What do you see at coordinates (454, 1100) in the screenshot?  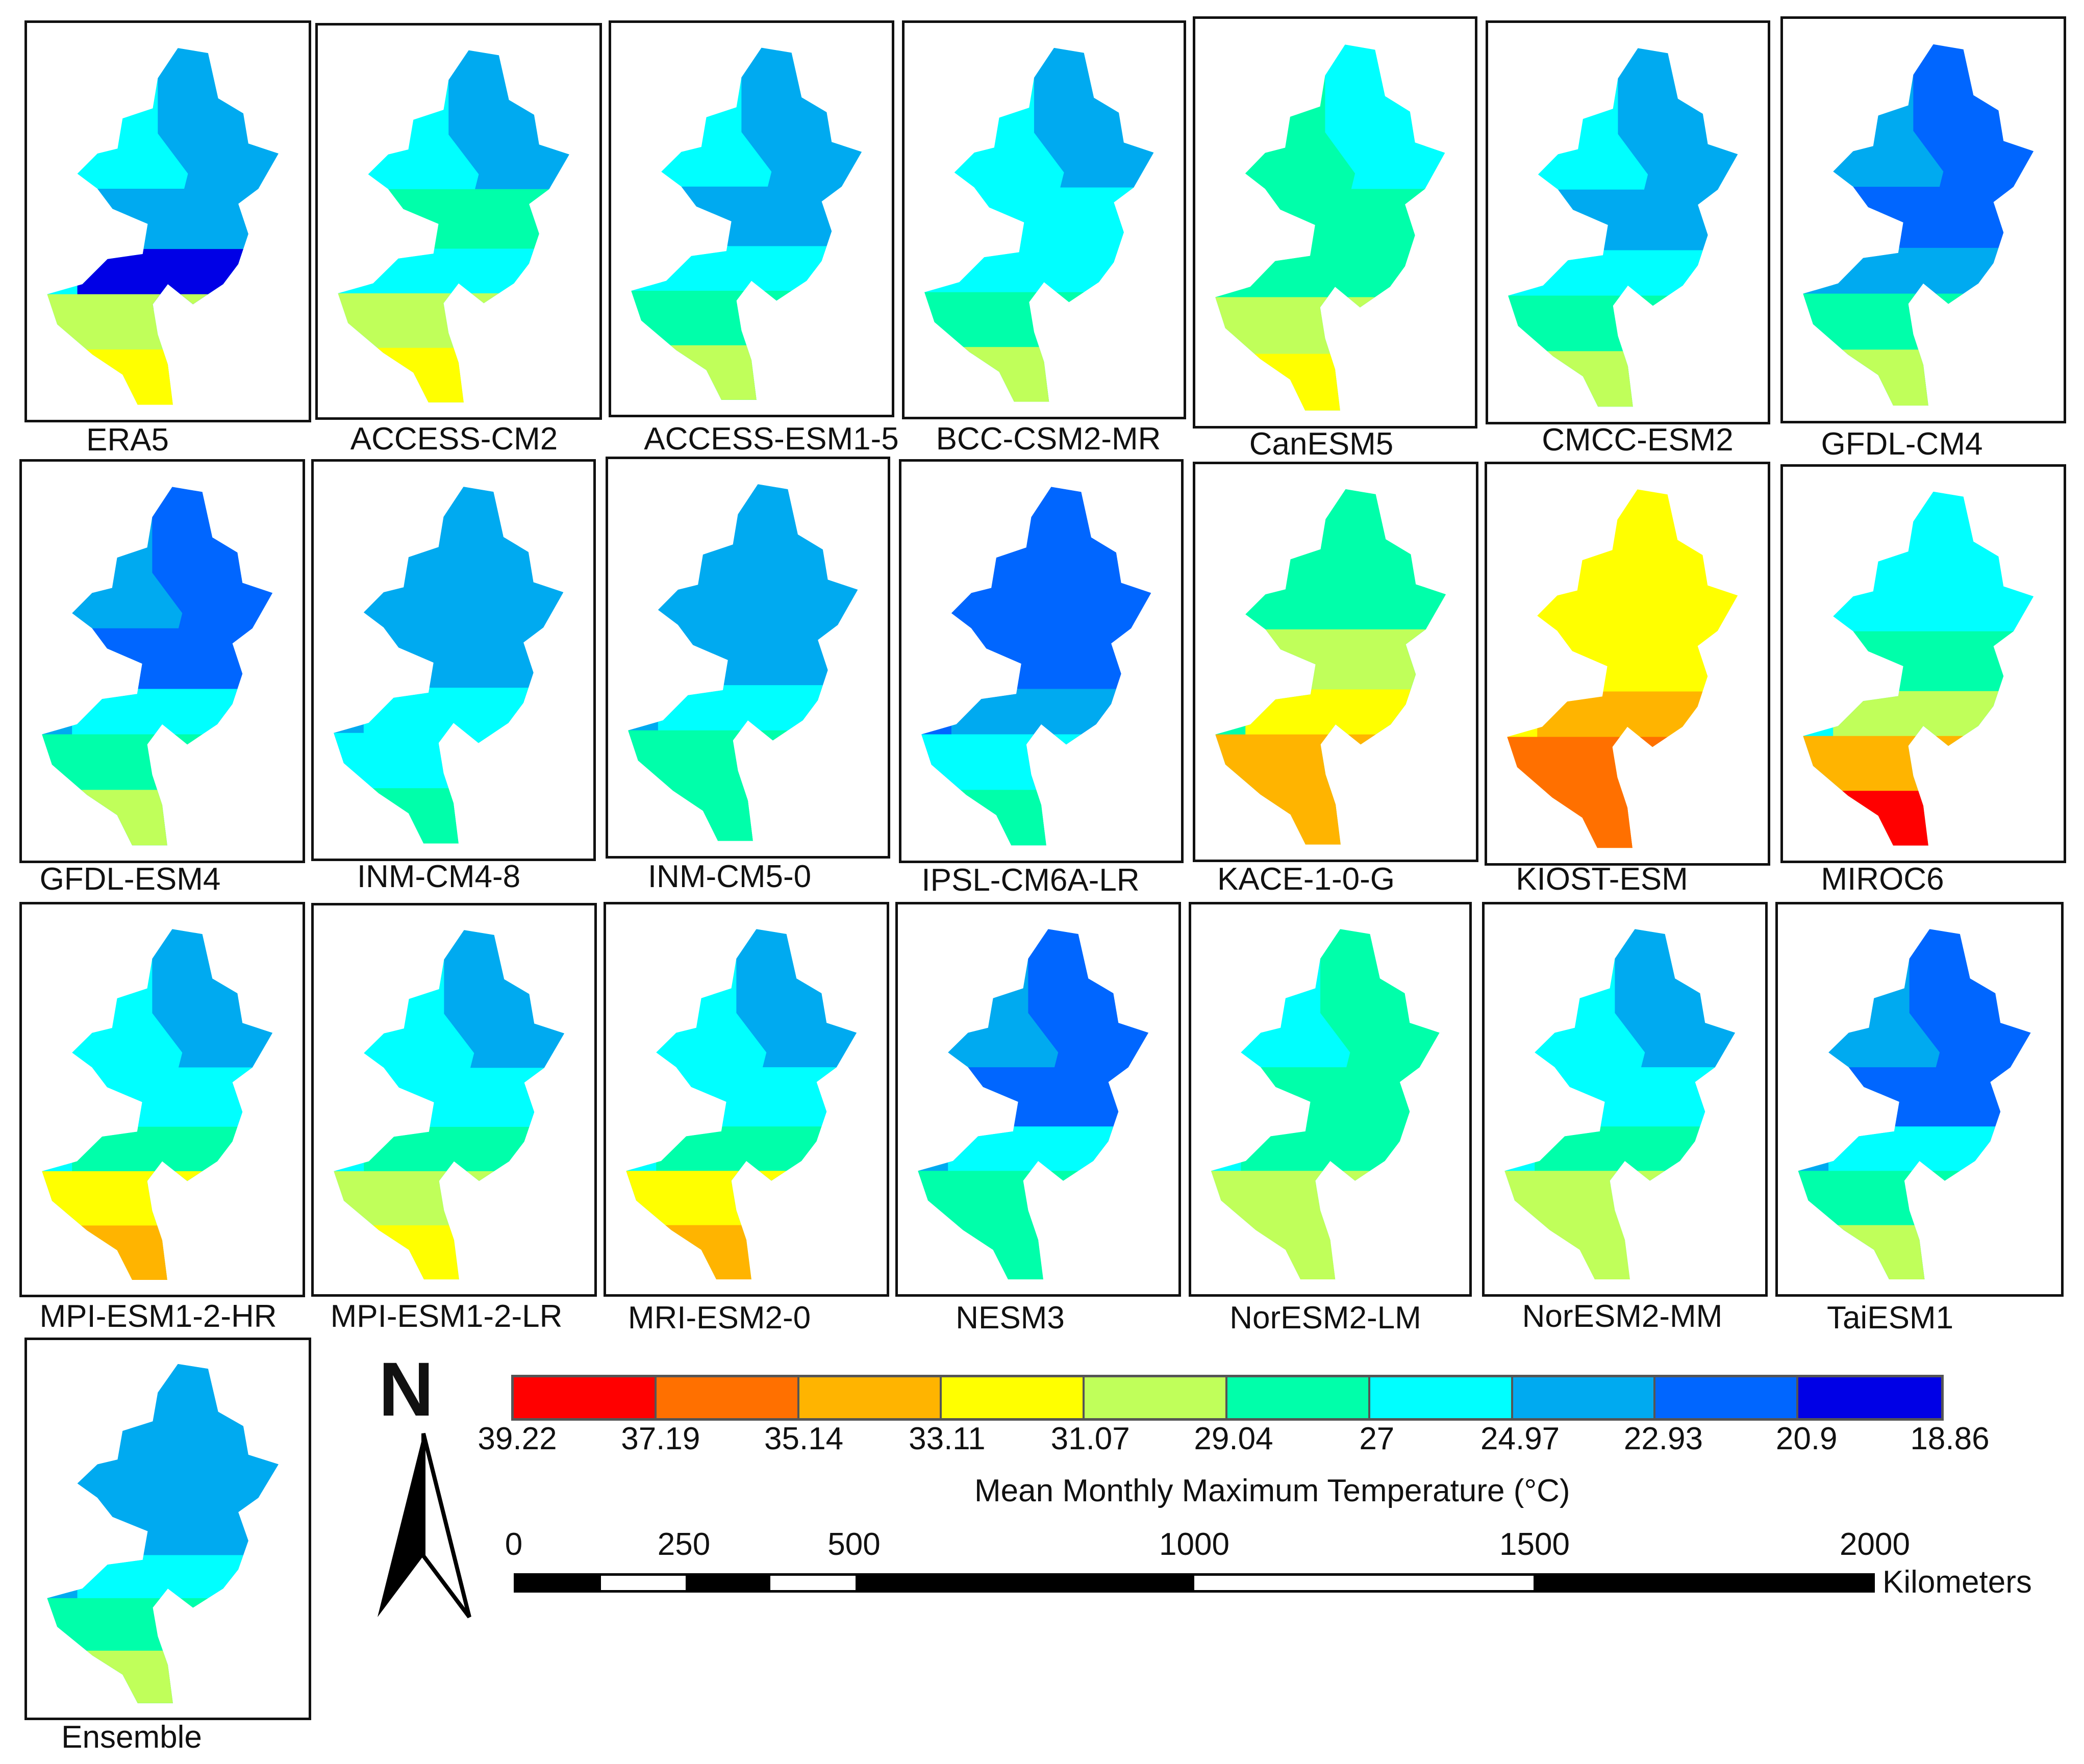 I see `map-panel-mpi-esm1-2-lr` at bounding box center [454, 1100].